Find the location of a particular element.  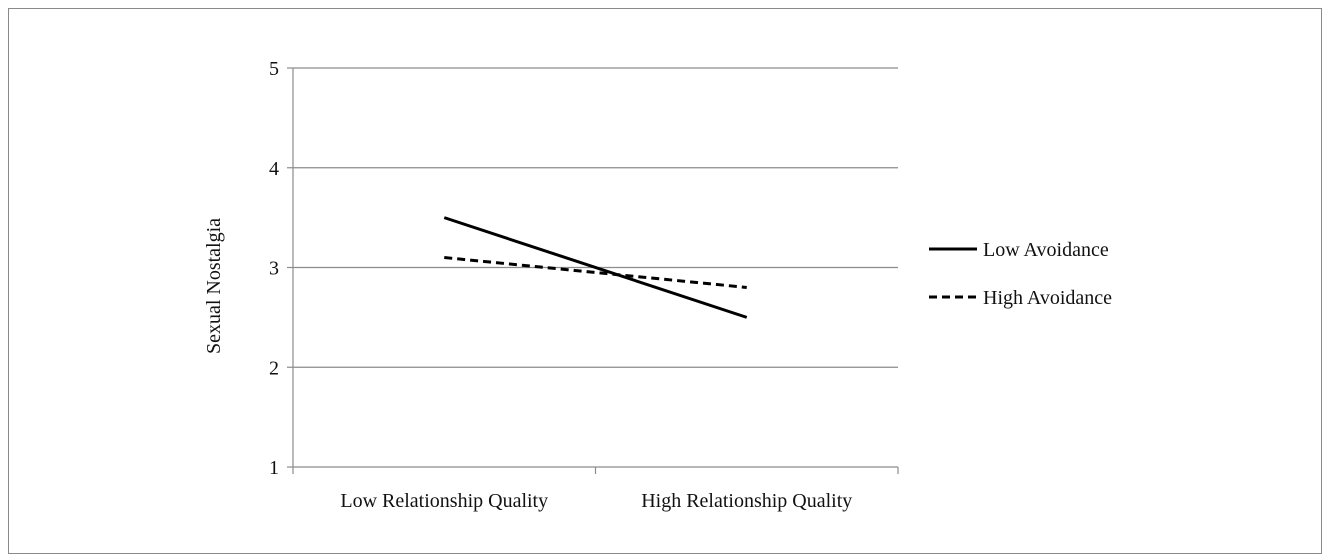

legend: Low Avoidance High Avoidance is located at coordinates (1020, 274).